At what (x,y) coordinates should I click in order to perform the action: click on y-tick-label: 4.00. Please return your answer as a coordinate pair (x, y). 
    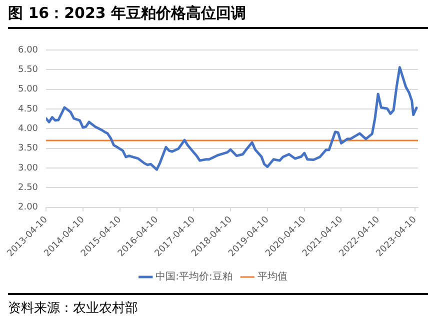
    Looking at the image, I should click on (28, 129).